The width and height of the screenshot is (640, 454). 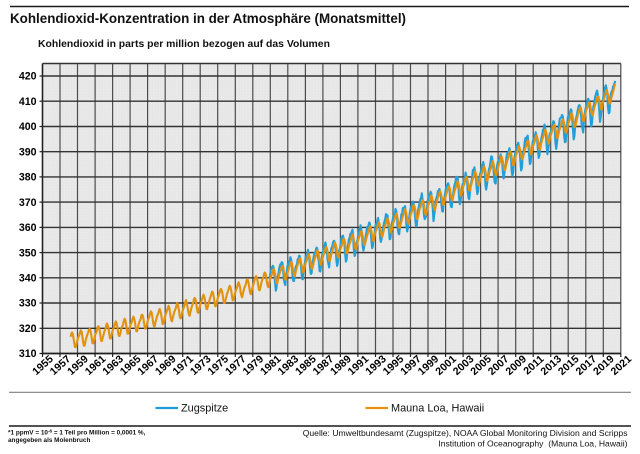 What do you see at coordinates (49, 440) in the screenshot?
I see `svg-text: angegeben als Molenbruch` at bounding box center [49, 440].